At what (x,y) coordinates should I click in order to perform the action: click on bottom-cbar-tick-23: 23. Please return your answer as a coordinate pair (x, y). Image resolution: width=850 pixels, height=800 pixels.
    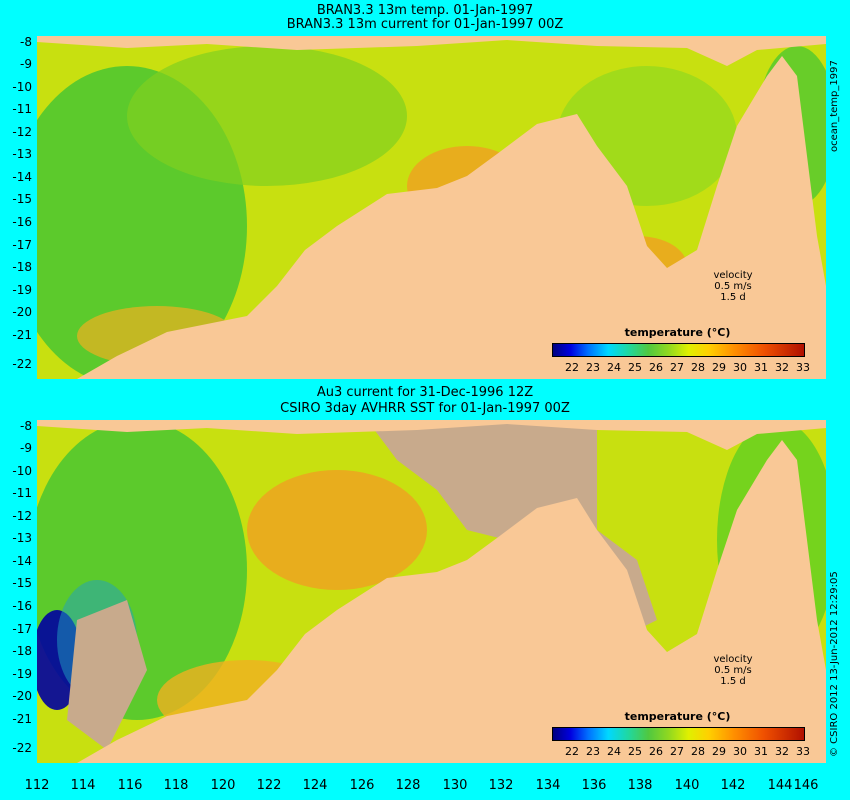
    Looking at the image, I should click on (593, 751).